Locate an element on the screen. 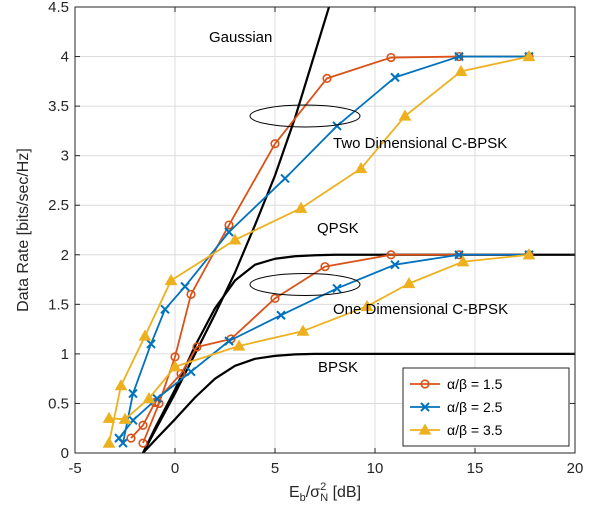 The height and width of the screenshot is (518, 605). x-label-mid: /σ is located at coordinates (313, 492).